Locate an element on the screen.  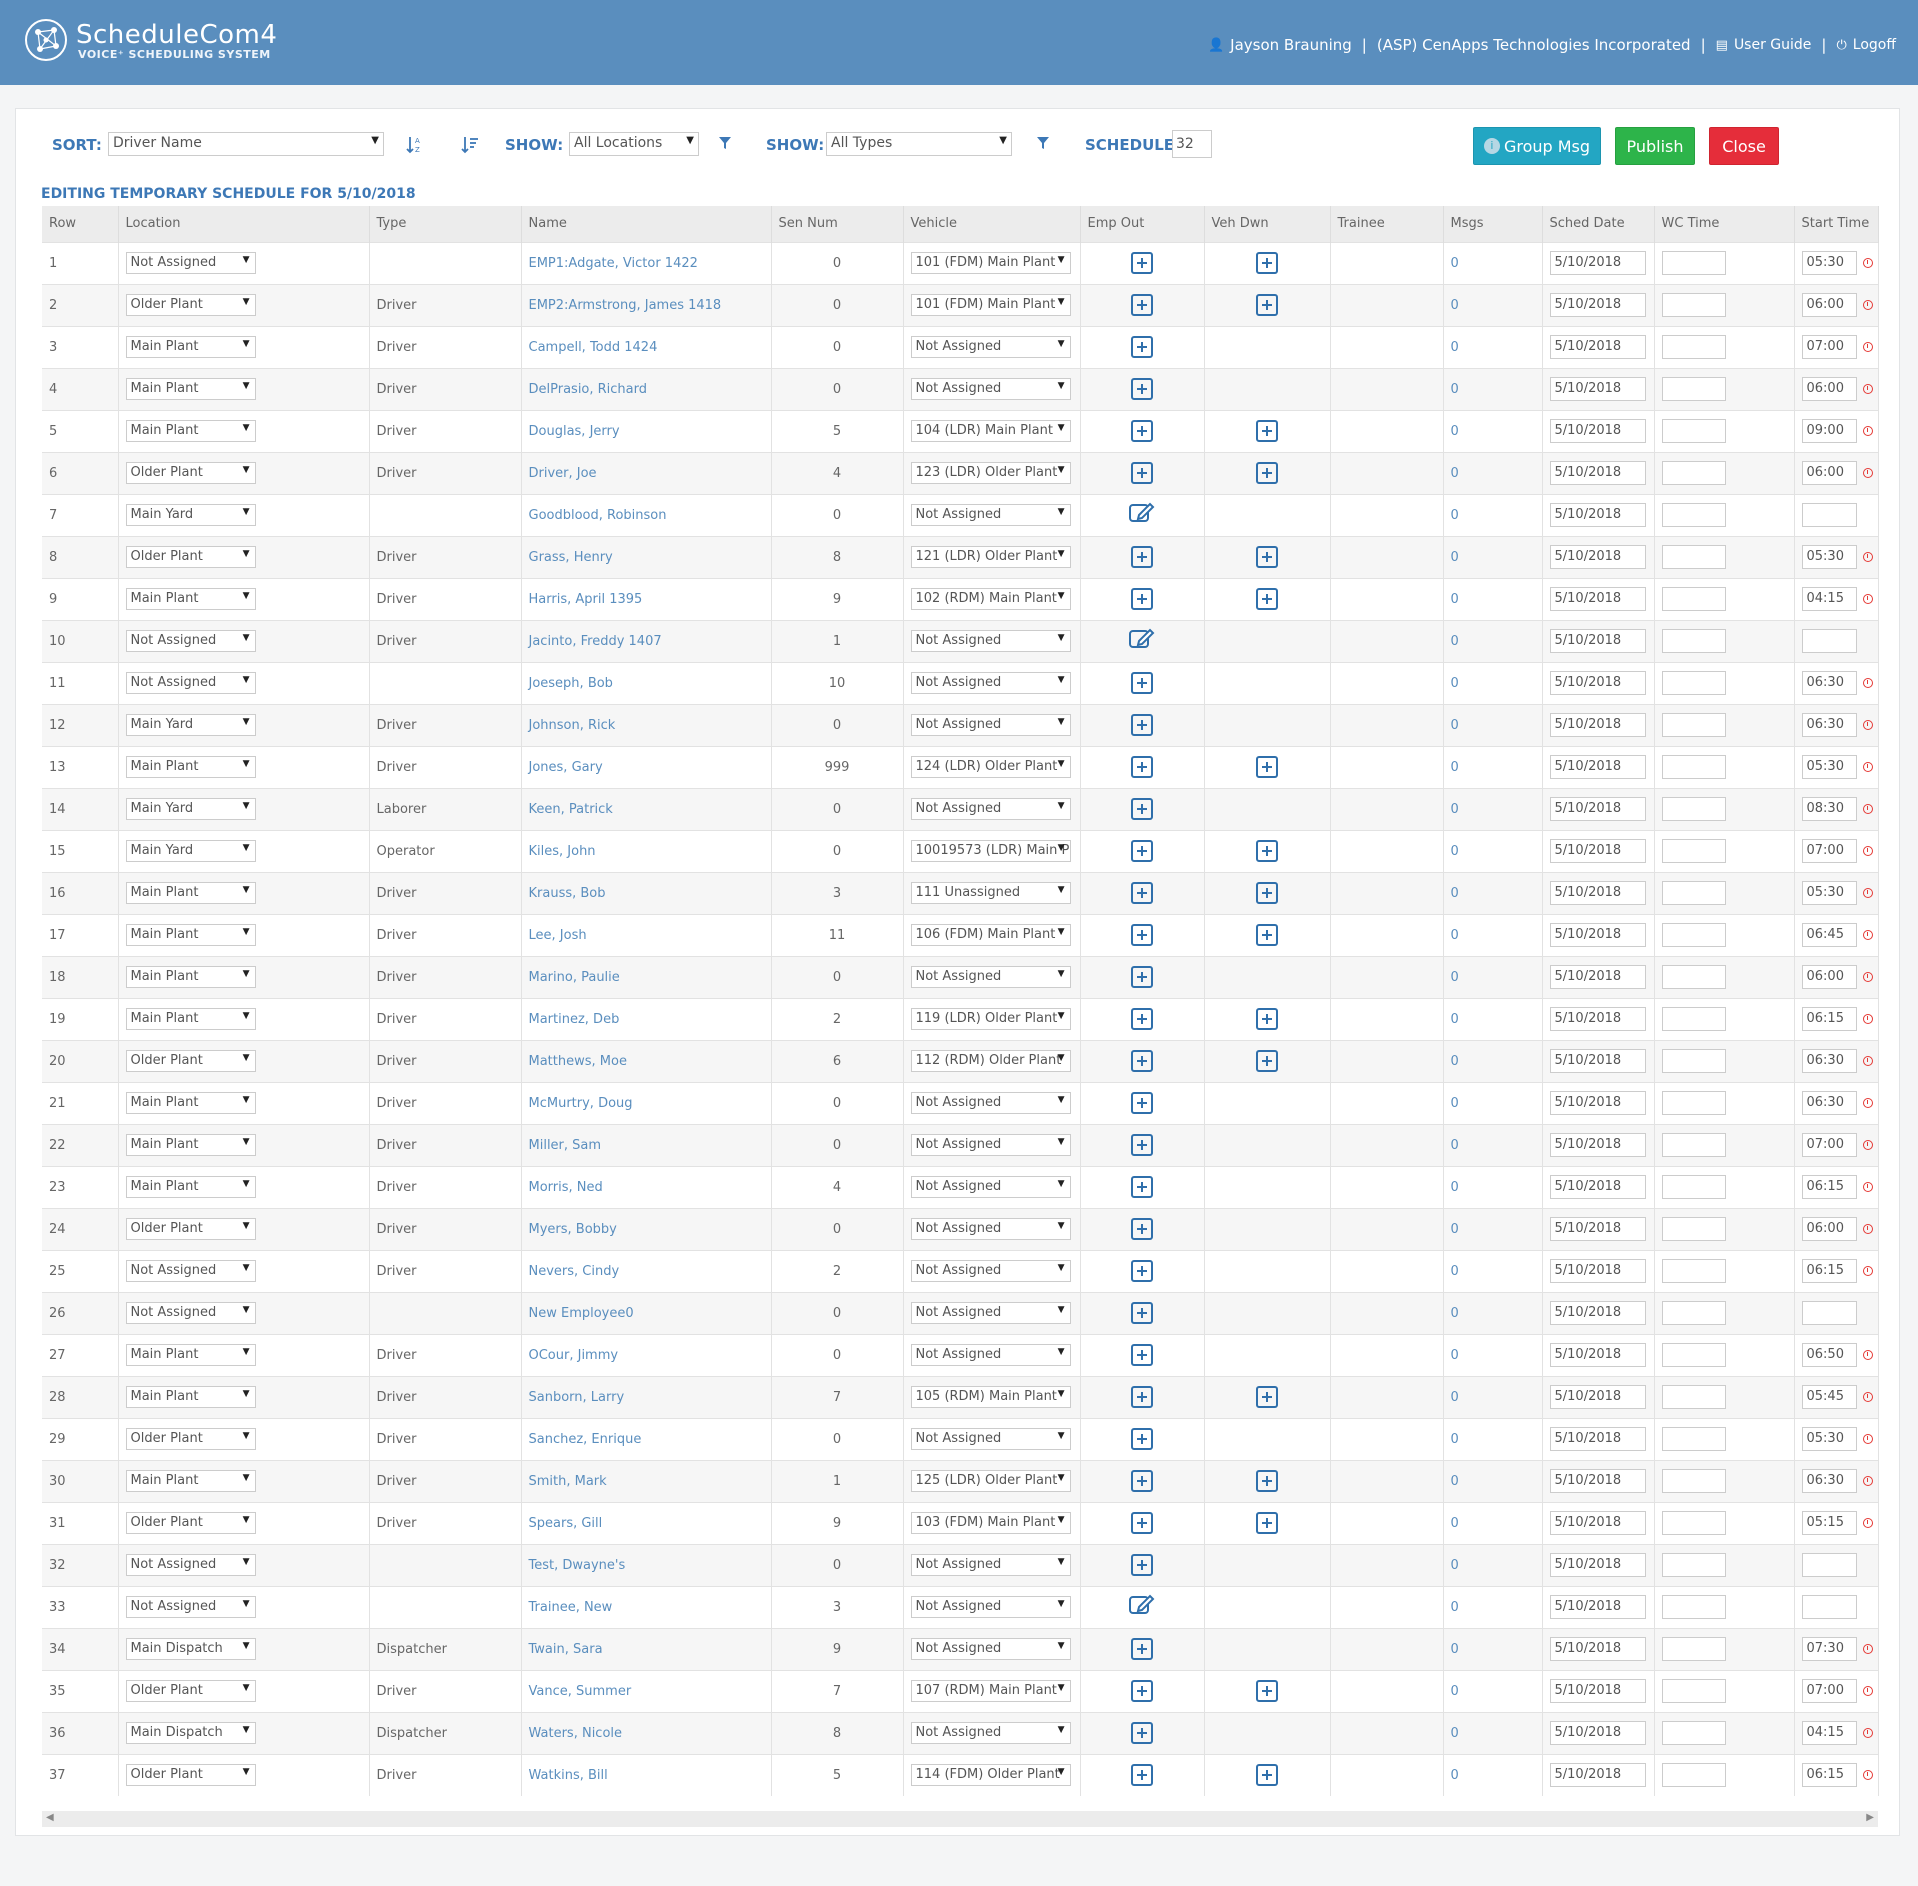
start-time-input: 07:00 is located at coordinates (1829, 851).